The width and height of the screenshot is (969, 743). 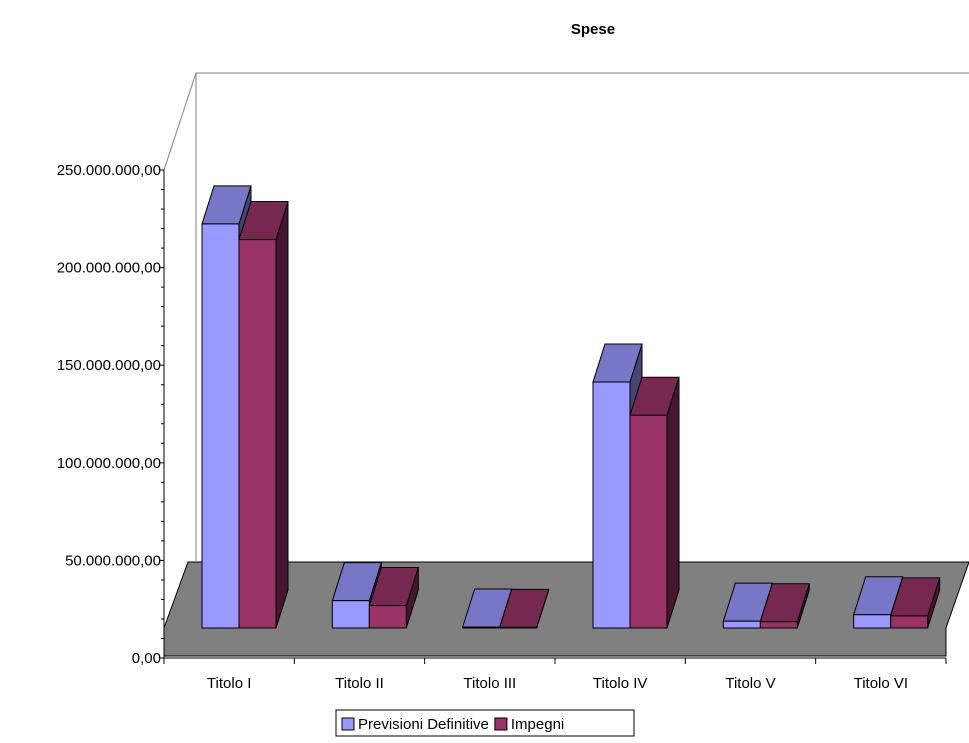 I want to click on legend-label: Previsioni Definitive, so click(x=423, y=724).